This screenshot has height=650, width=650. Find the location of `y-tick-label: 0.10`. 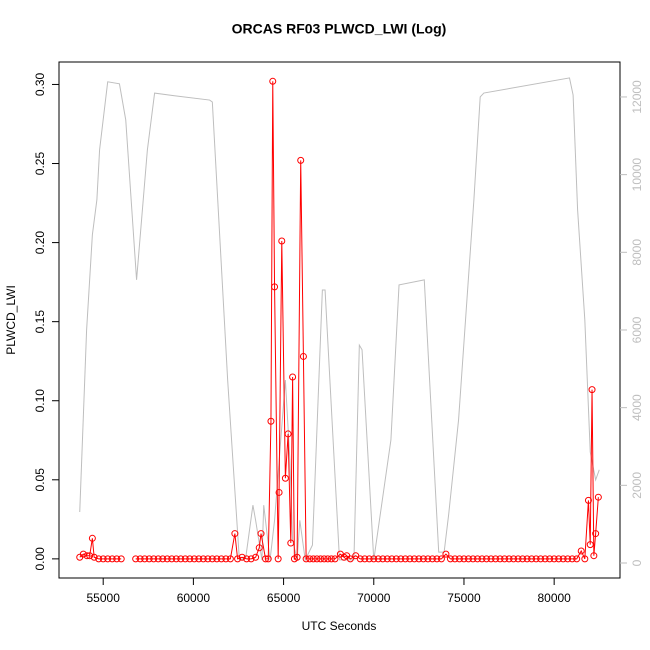

y-tick-label: 0.10 is located at coordinates (40, 401).